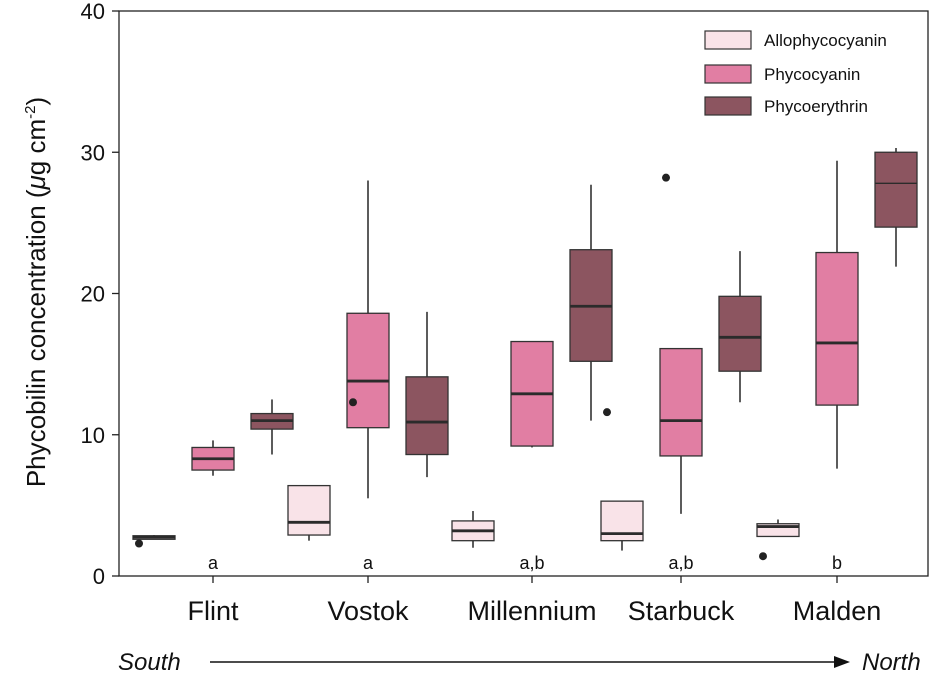 Image resolution: width=933 pixels, height=674 pixels. I want to click on legend-label: Phycoerythrin, so click(816, 106).